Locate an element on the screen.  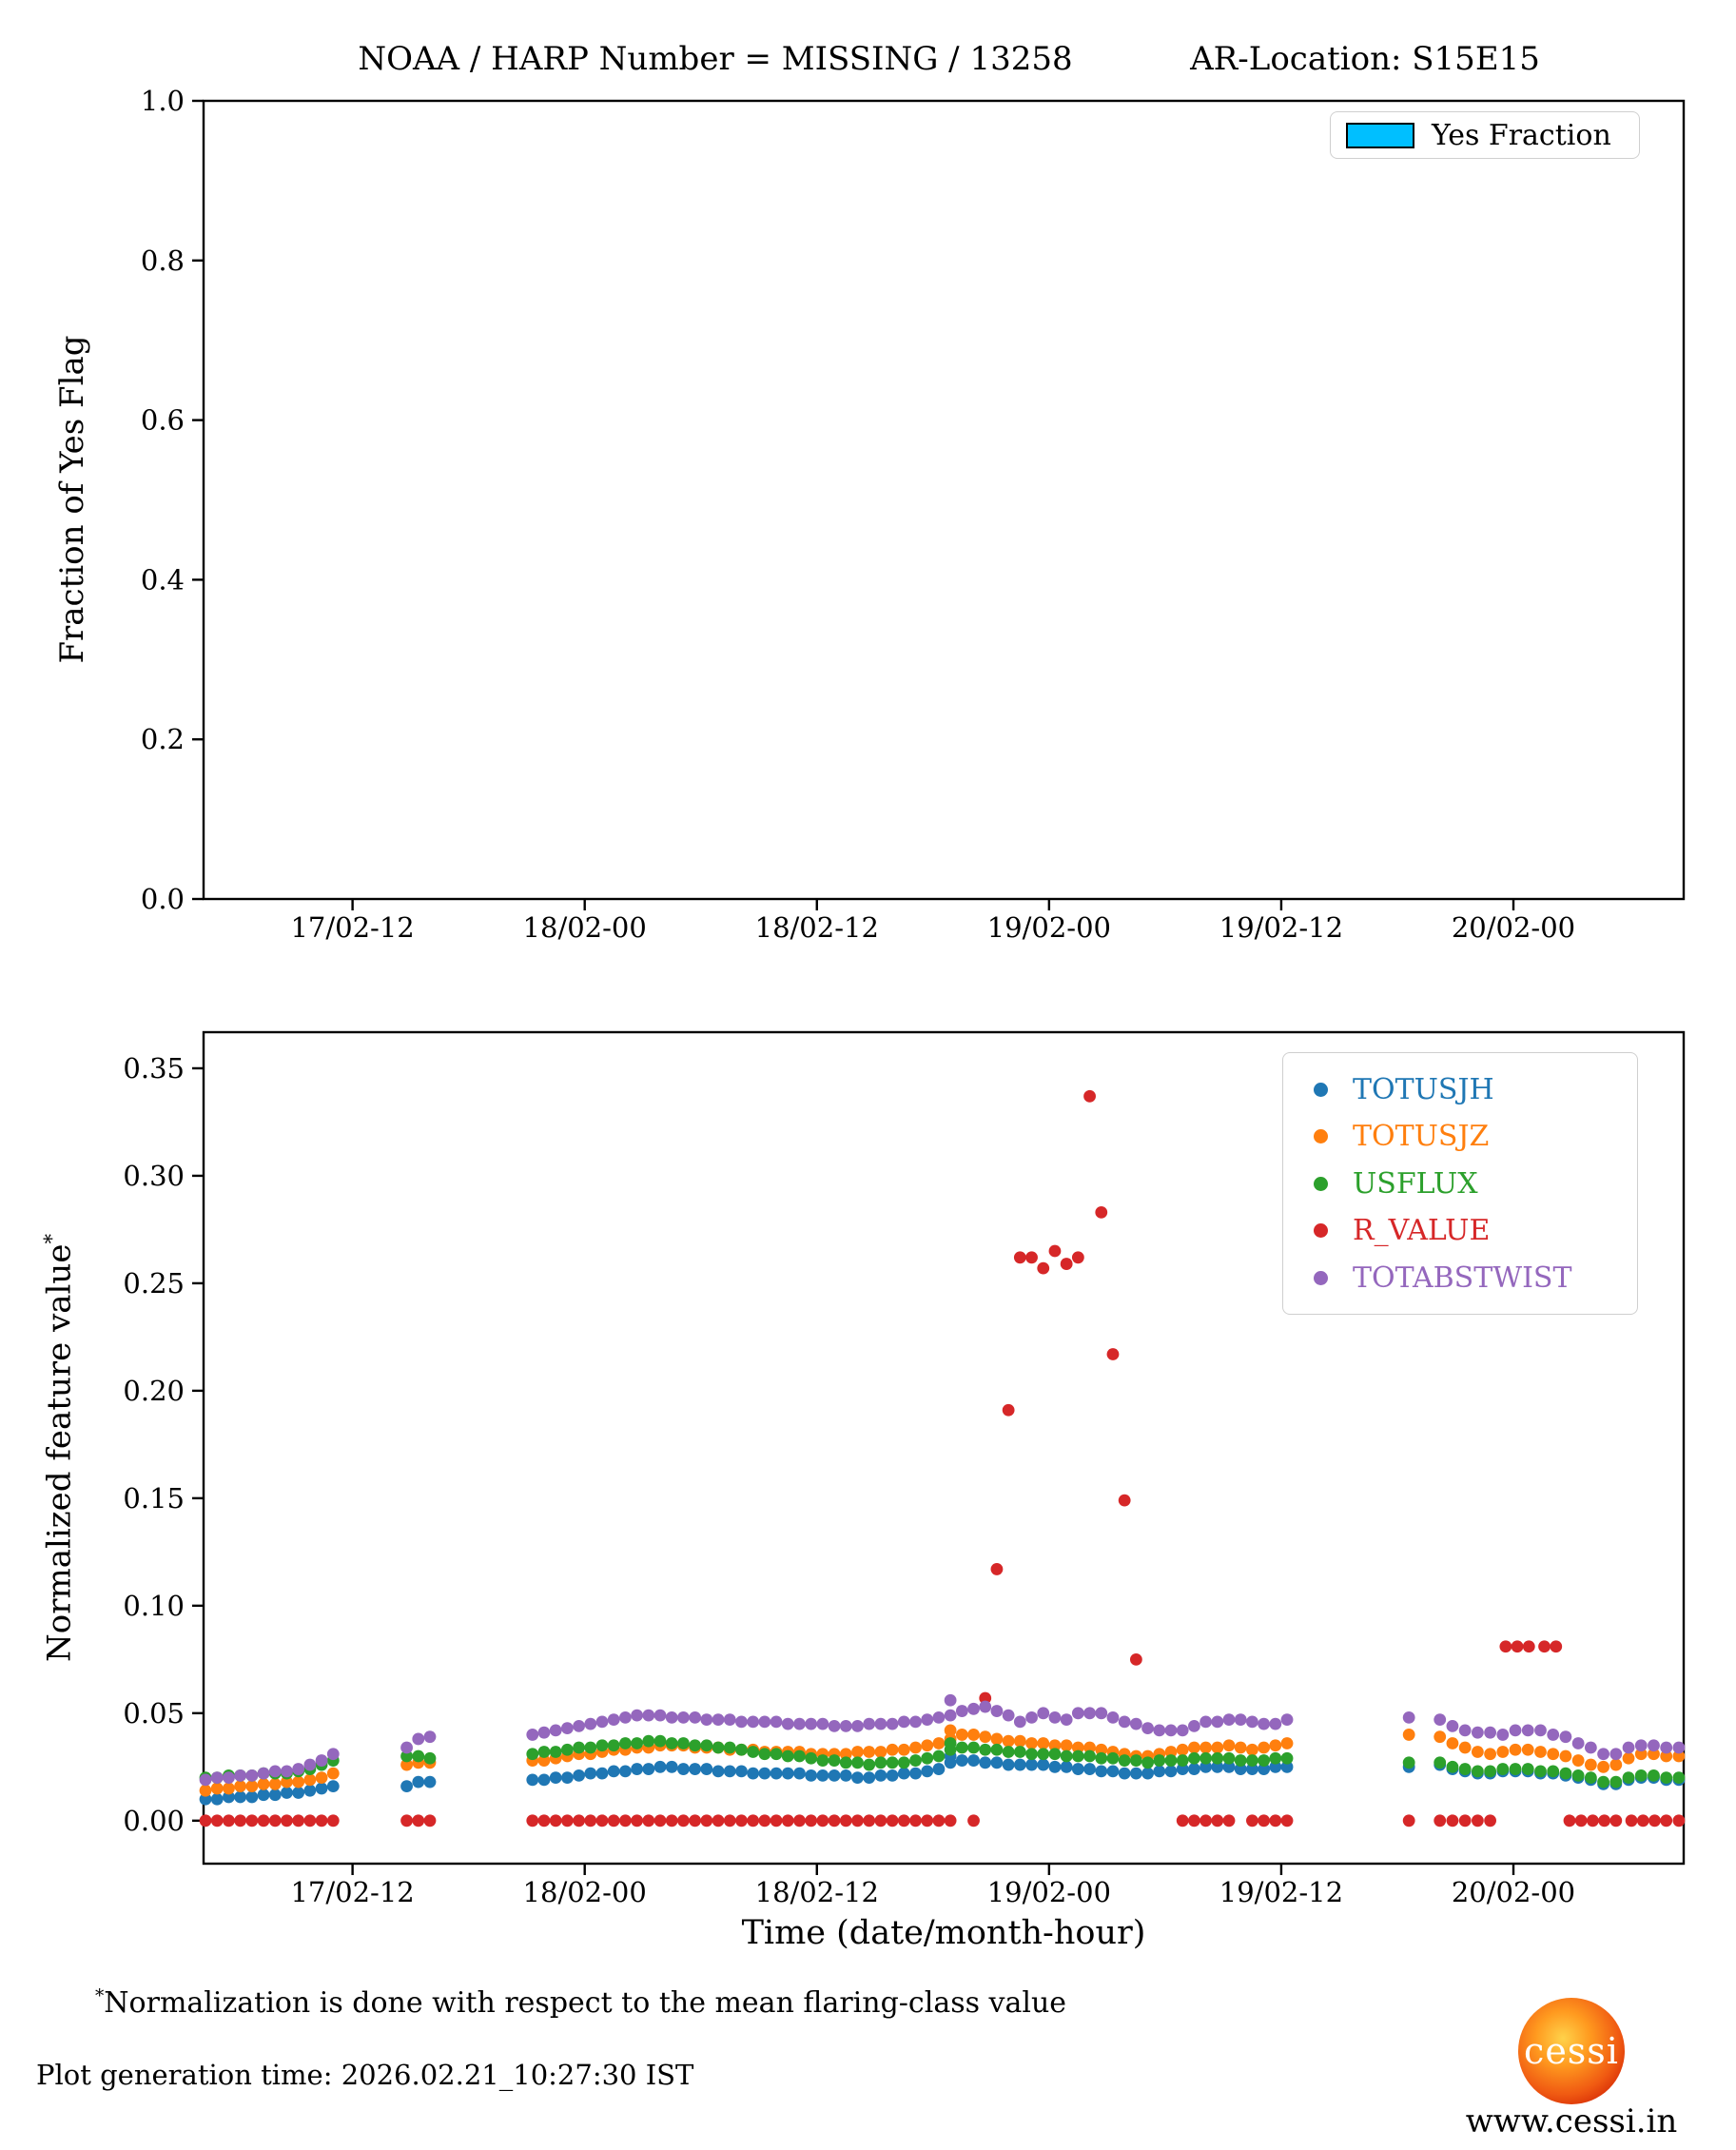
cessi-website-link: www.cessi.in is located at coordinates (1572, 2121).